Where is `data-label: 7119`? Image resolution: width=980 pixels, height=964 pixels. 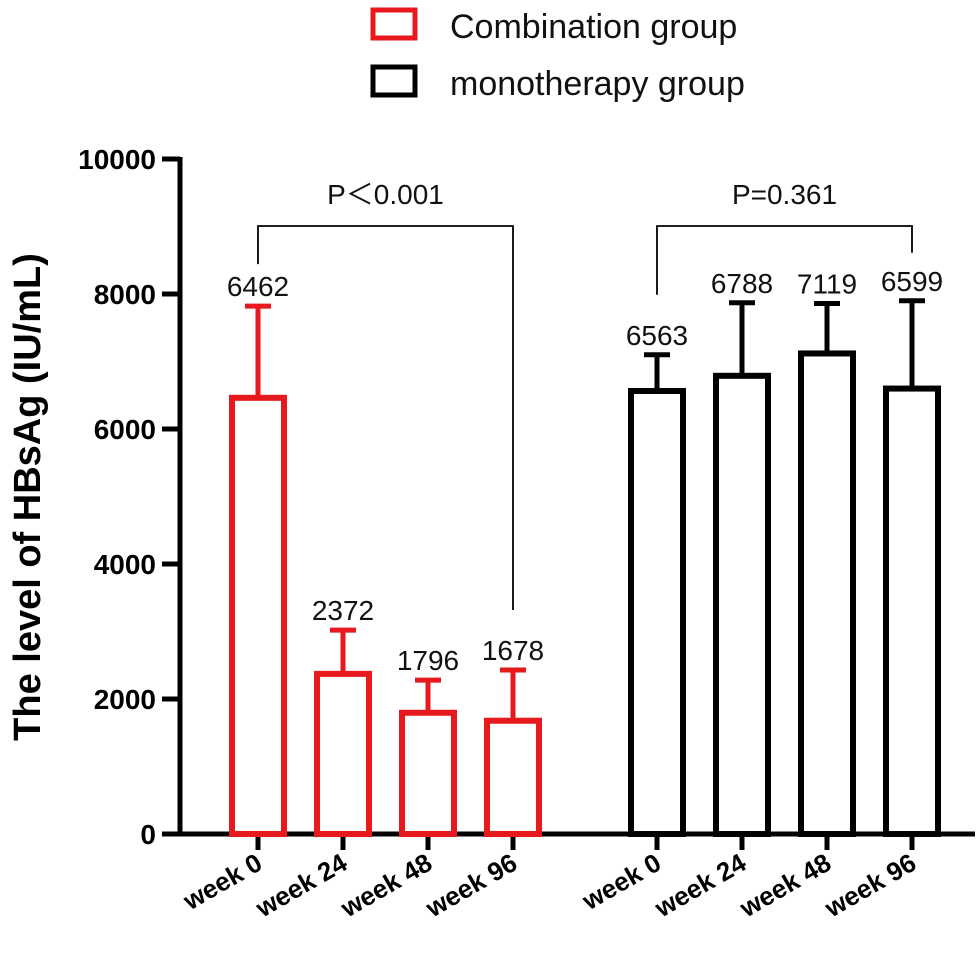
data-label: 7119 is located at coordinates (827, 283).